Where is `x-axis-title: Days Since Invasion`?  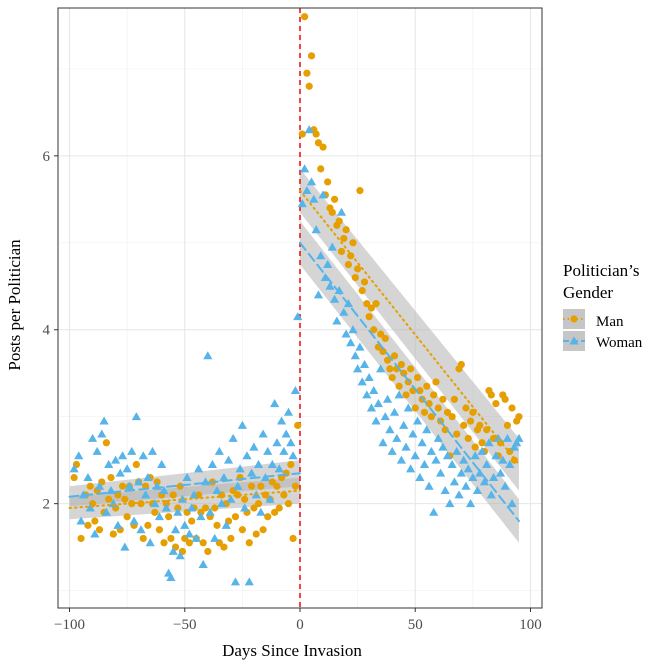
x-axis-title: Days Since Invasion is located at coordinates (292, 650).